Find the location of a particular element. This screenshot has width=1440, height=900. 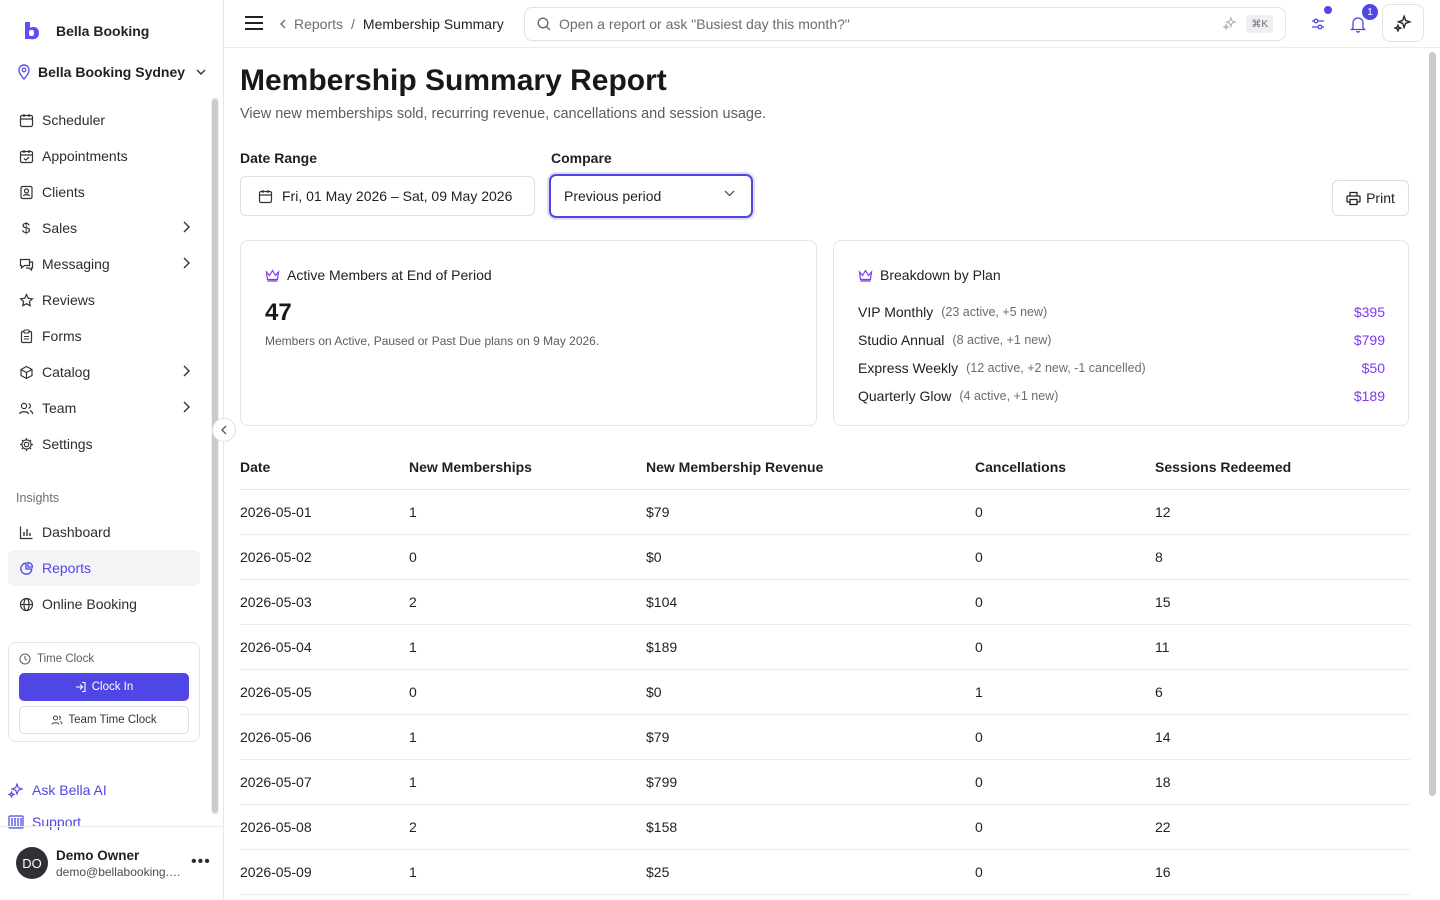

sidebar-item-online-booking: Online Booking is located at coordinates (104, 604).